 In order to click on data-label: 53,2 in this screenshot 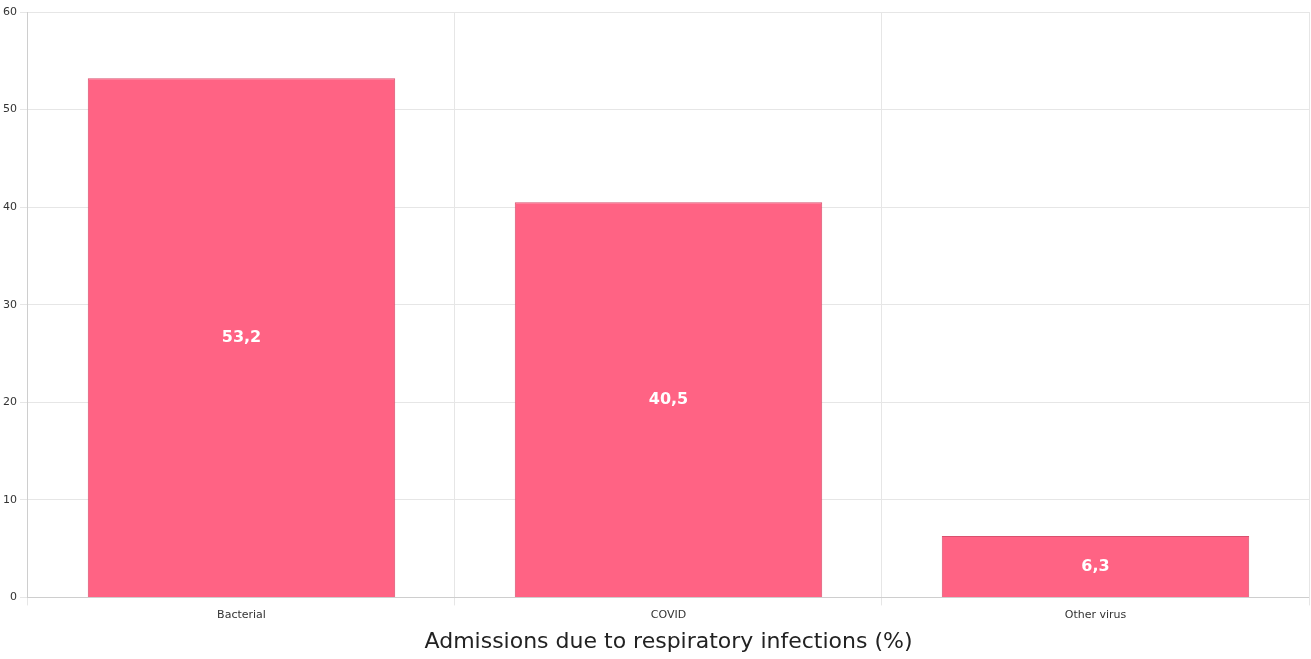, I will do `click(241, 336)`.